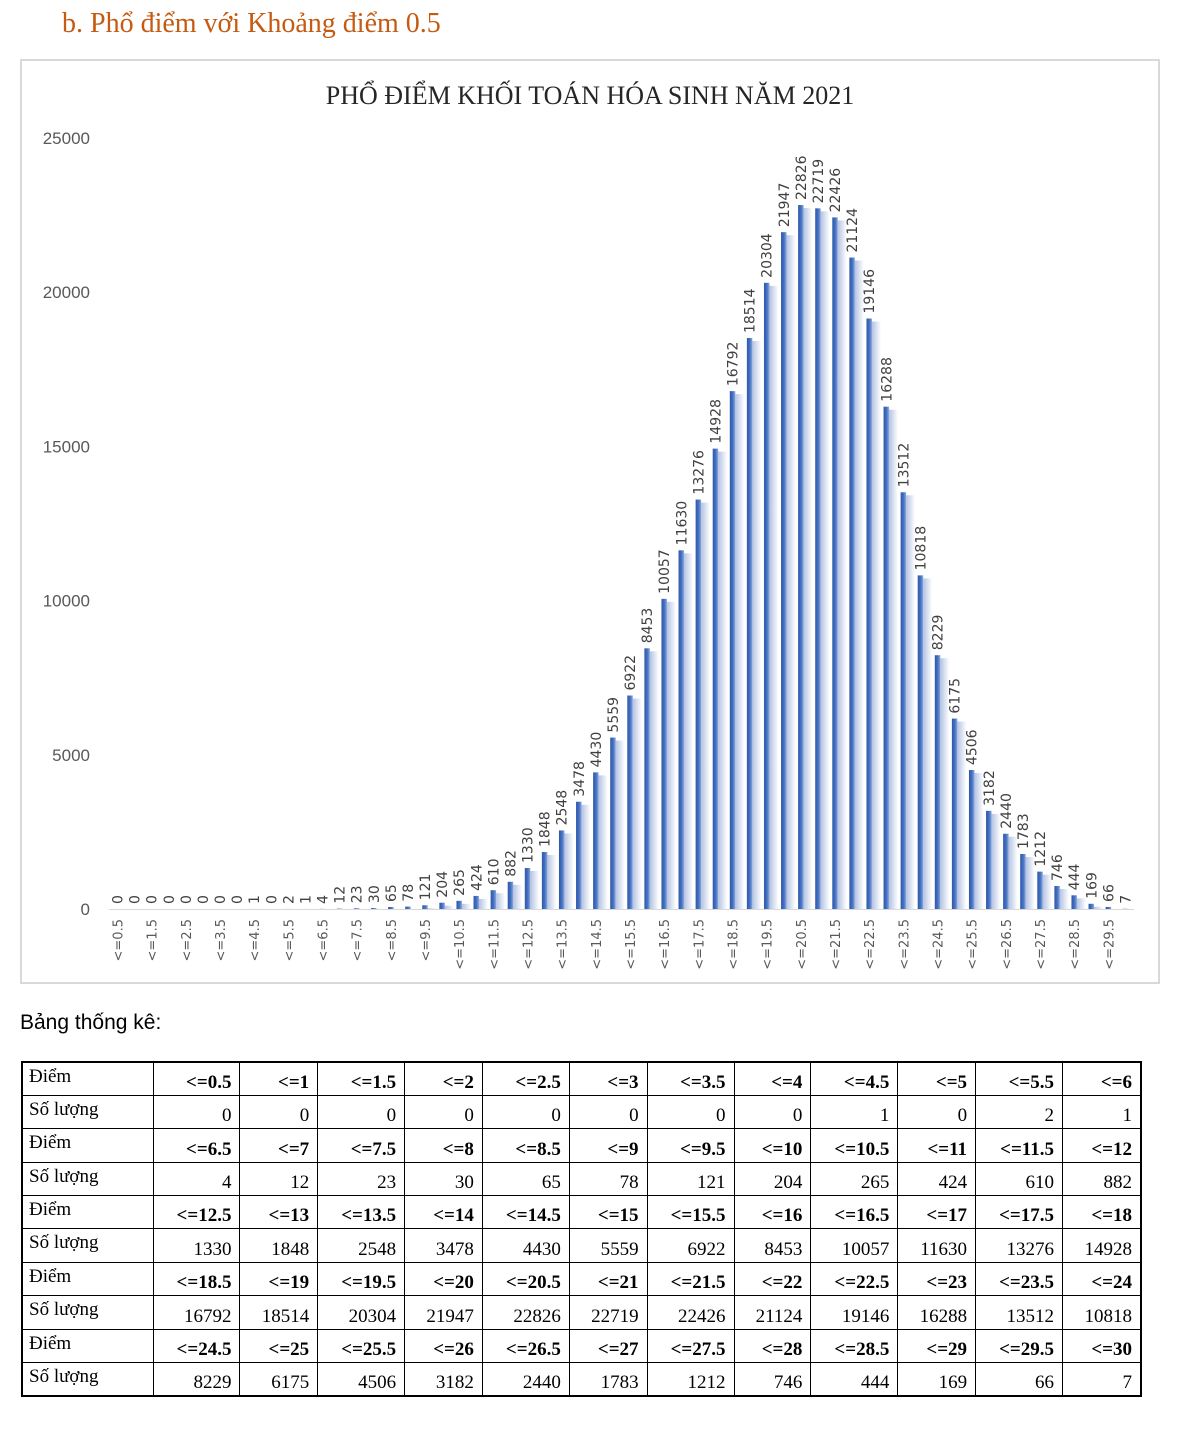  What do you see at coordinates (324, 940) in the screenshot?
I see `x-tick-label: <=6.5` at bounding box center [324, 940].